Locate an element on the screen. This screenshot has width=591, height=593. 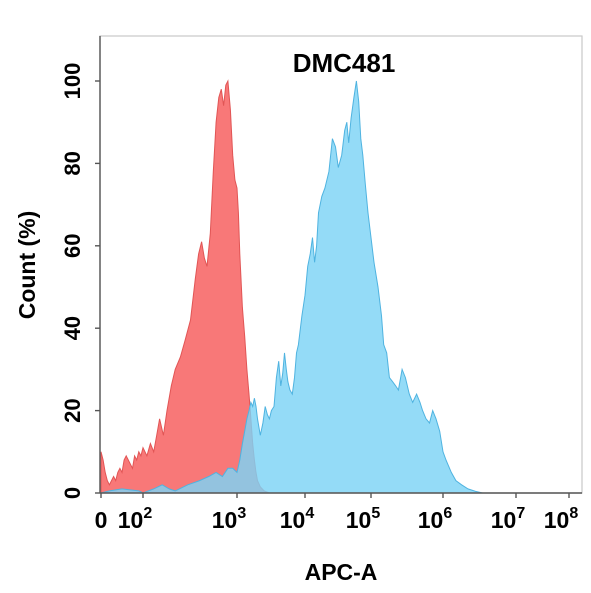
y-axis-label: Count (%) is located at coordinates (27, 265).